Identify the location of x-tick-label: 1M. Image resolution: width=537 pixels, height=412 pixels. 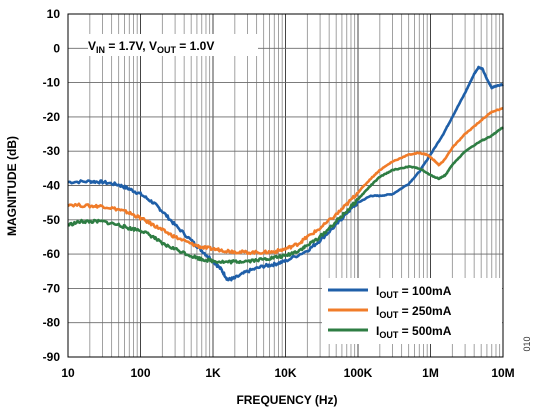
(430, 373).